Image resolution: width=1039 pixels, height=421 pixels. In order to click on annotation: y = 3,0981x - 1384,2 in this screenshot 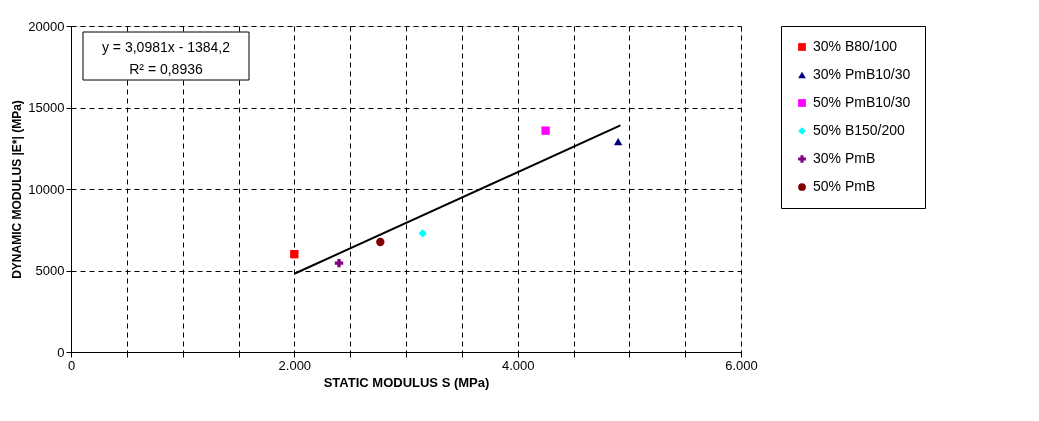, I will do `click(166, 47)`.